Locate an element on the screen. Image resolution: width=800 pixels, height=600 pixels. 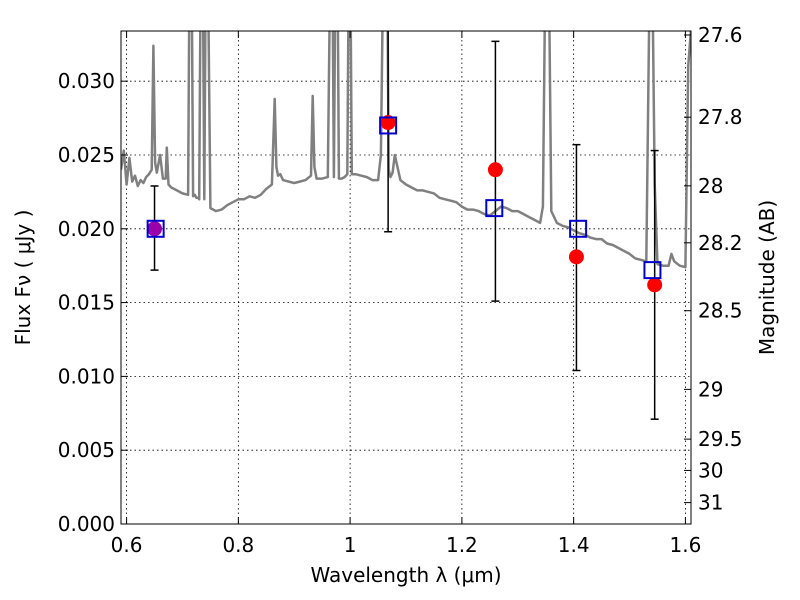
right-tick-label: 30 is located at coordinates (710, 470).